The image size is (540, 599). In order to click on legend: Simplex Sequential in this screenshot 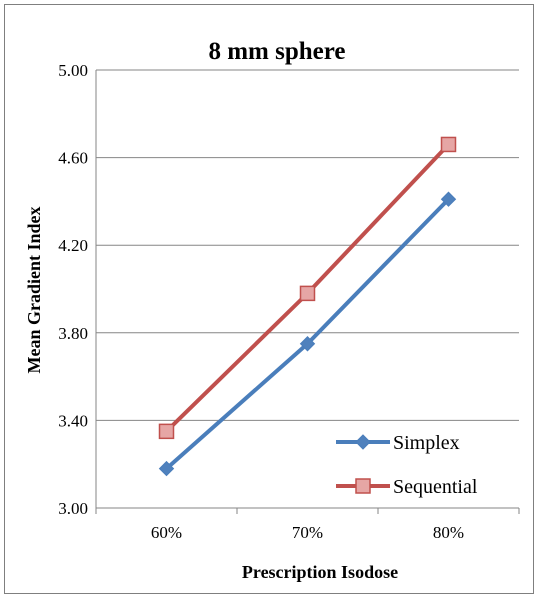, I will do `click(407, 465)`.